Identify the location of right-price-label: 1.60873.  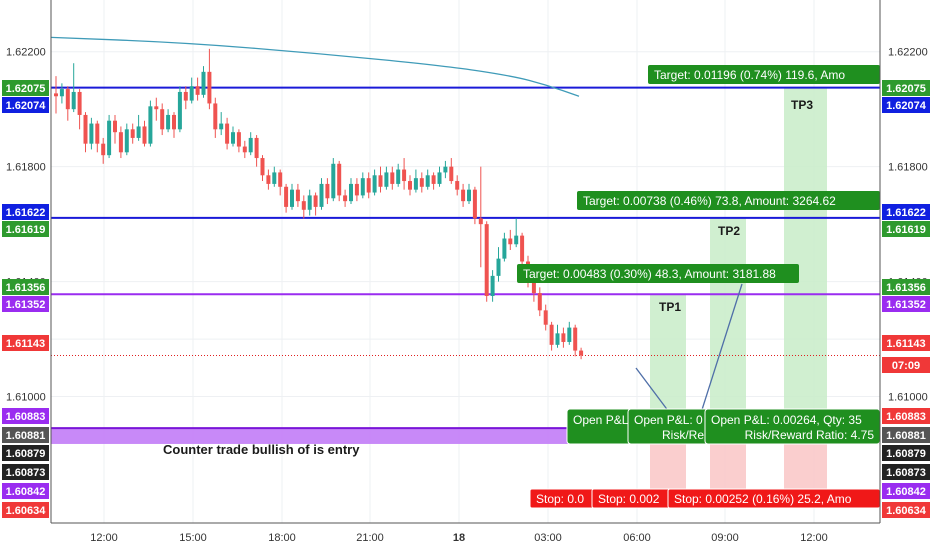
(906, 472).